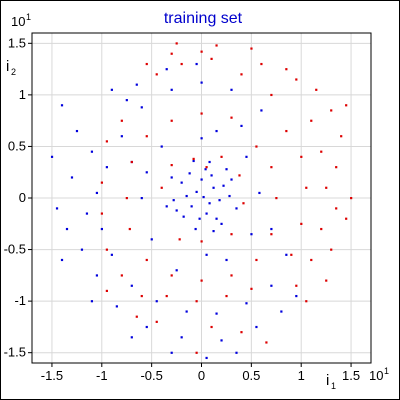 This screenshot has height=400, width=400. What do you see at coordinates (331, 381) in the screenshot?
I see `x-axis-label: i 1` at bounding box center [331, 381].